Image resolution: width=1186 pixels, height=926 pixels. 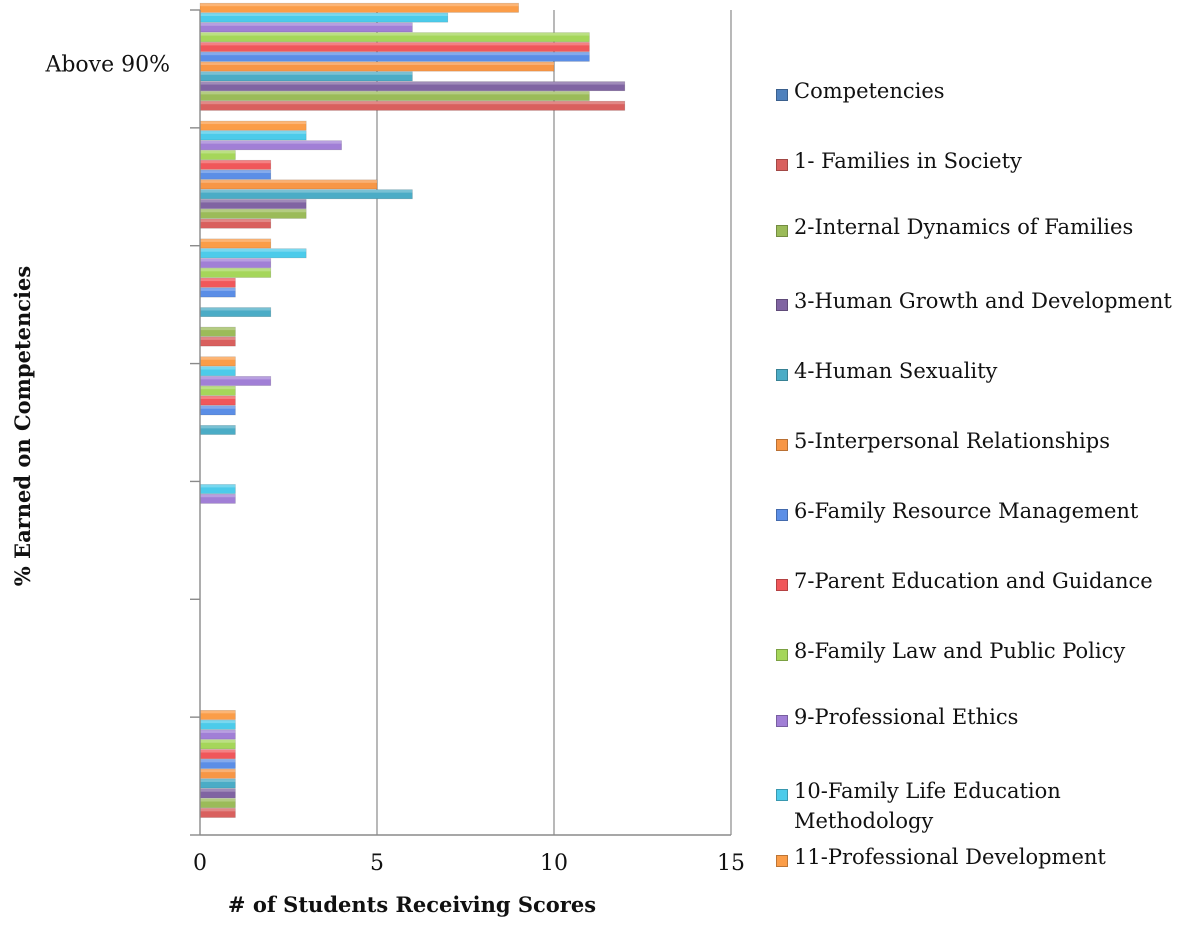 What do you see at coordinates (966, 511) in the screenshot?
I see `legend-label: 6-Family Resource Management` at bounding box center [966, 511].